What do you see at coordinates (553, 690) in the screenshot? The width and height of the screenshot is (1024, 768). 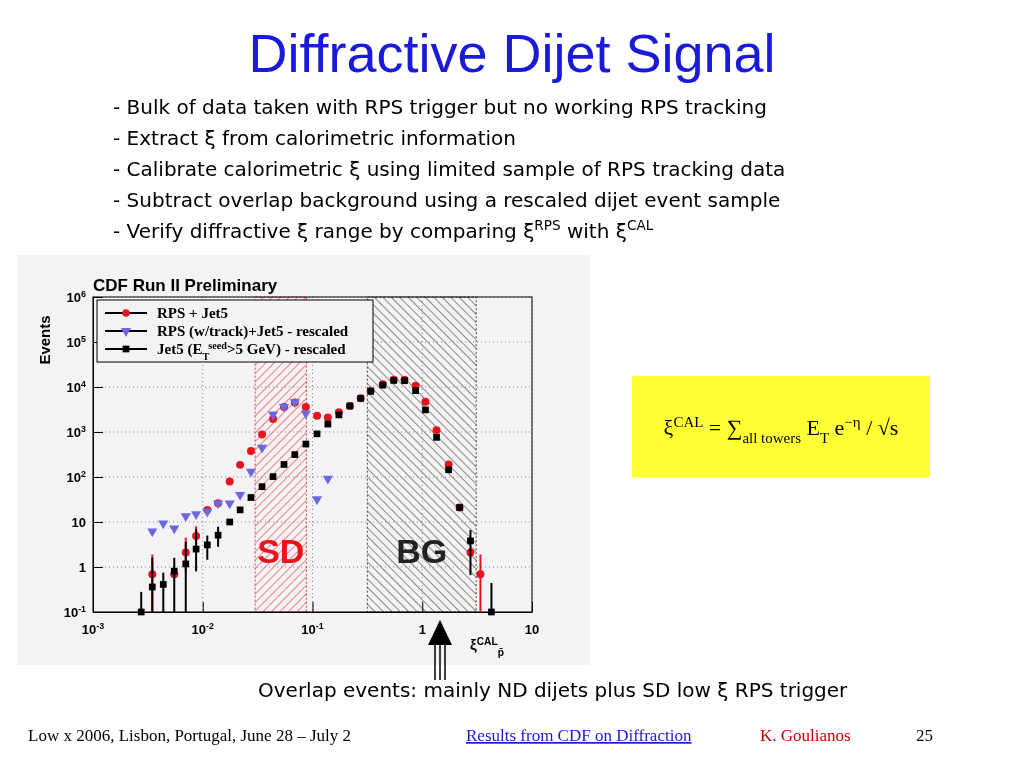 I see `text: Overlap events: mainly ND dijets plus SD low ξ RPS trigger` at bounding box center [553, 690].